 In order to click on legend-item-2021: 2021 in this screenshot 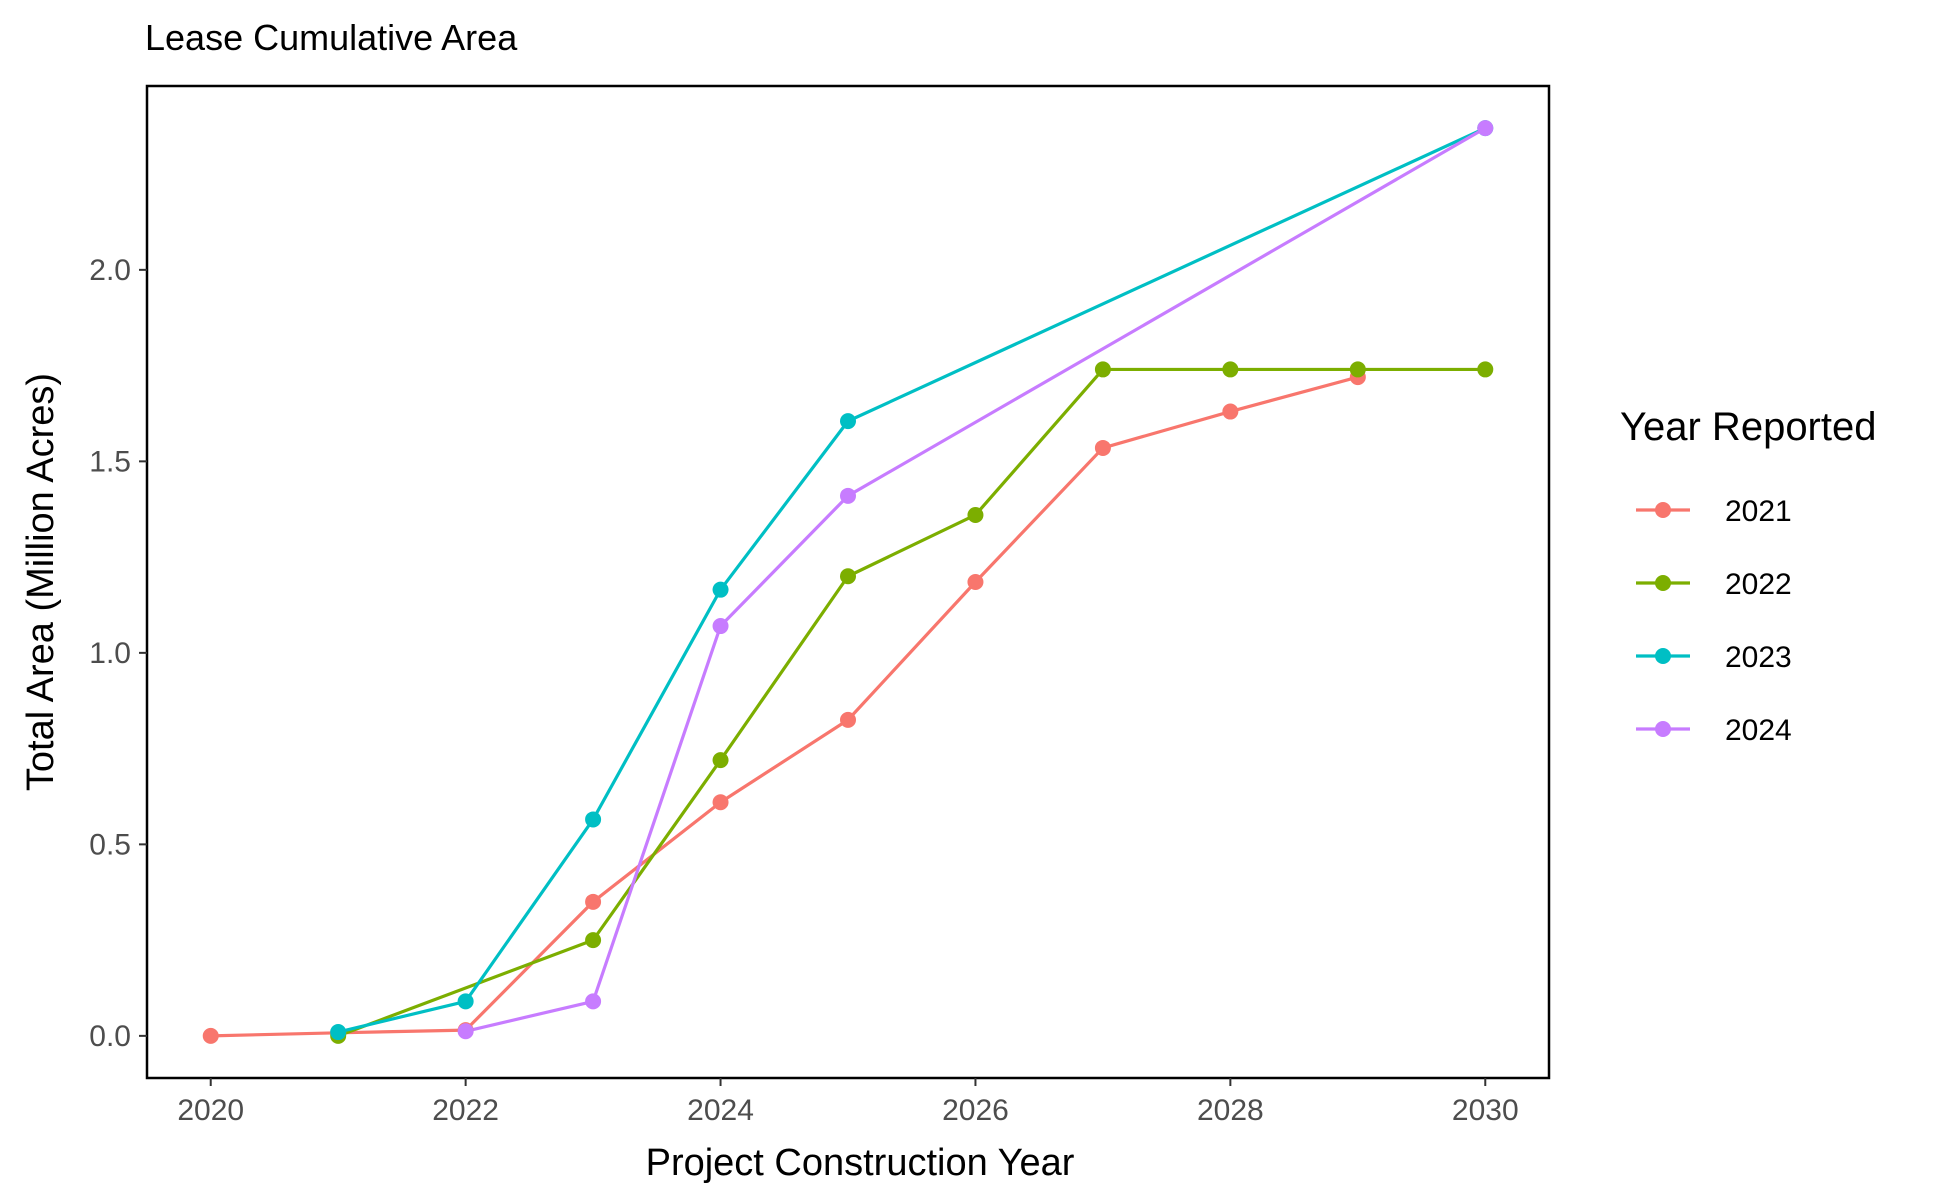, I will do `click(1714, 511)`.